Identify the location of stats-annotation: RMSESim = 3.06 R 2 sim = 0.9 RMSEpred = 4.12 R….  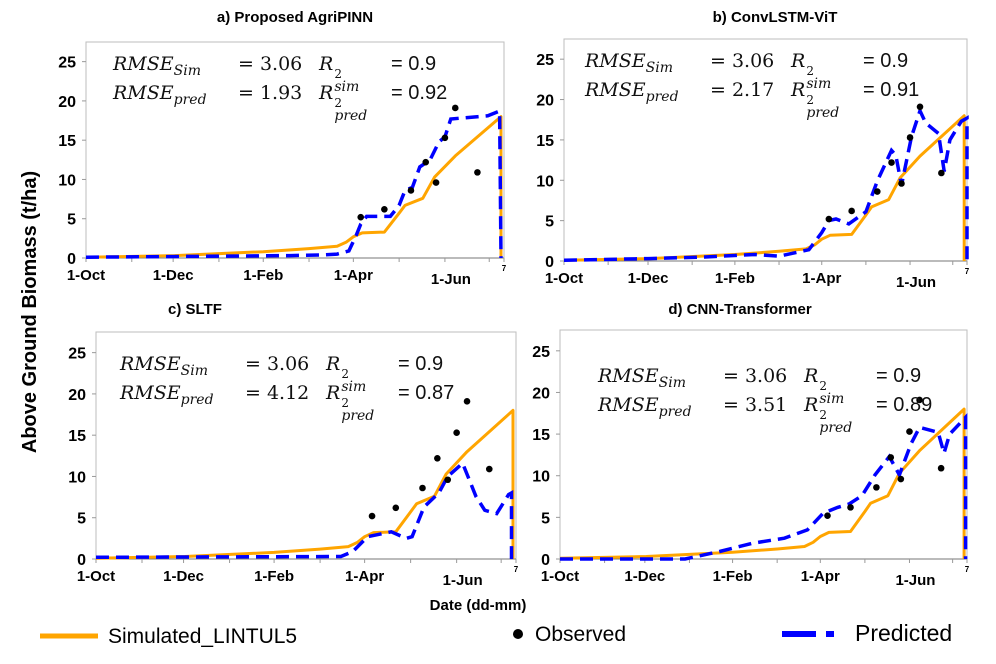
(287, 388).